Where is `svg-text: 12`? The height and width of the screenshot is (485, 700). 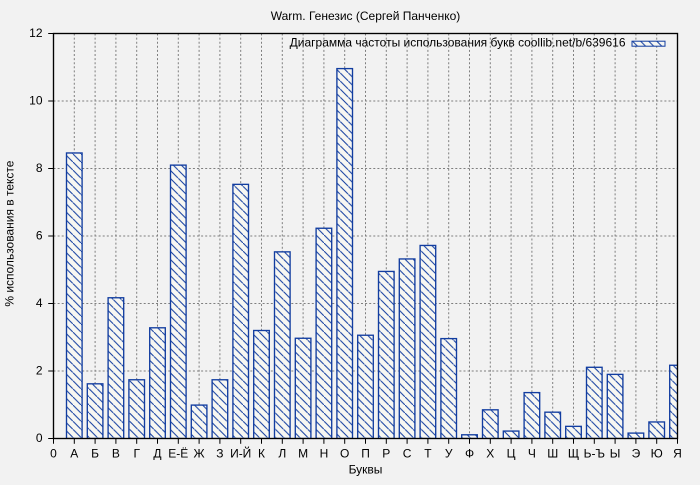 svg-text: 12 is located at coordinates (36, 33).